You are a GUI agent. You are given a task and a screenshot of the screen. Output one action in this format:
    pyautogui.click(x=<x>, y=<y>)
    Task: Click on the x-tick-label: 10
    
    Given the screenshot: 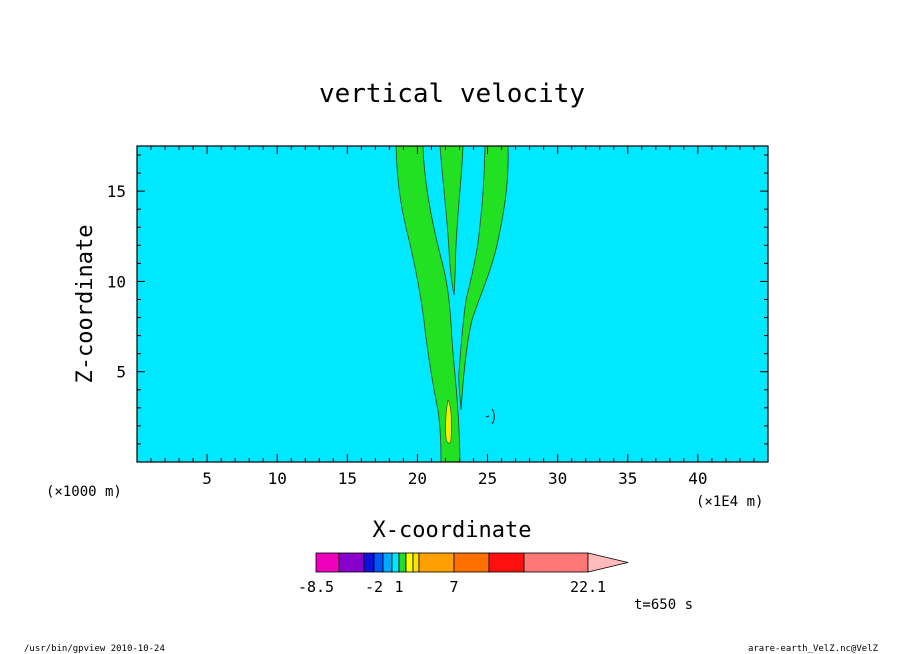 What is the action you would take?
    pyautogui.click(x=277, y=478)
    